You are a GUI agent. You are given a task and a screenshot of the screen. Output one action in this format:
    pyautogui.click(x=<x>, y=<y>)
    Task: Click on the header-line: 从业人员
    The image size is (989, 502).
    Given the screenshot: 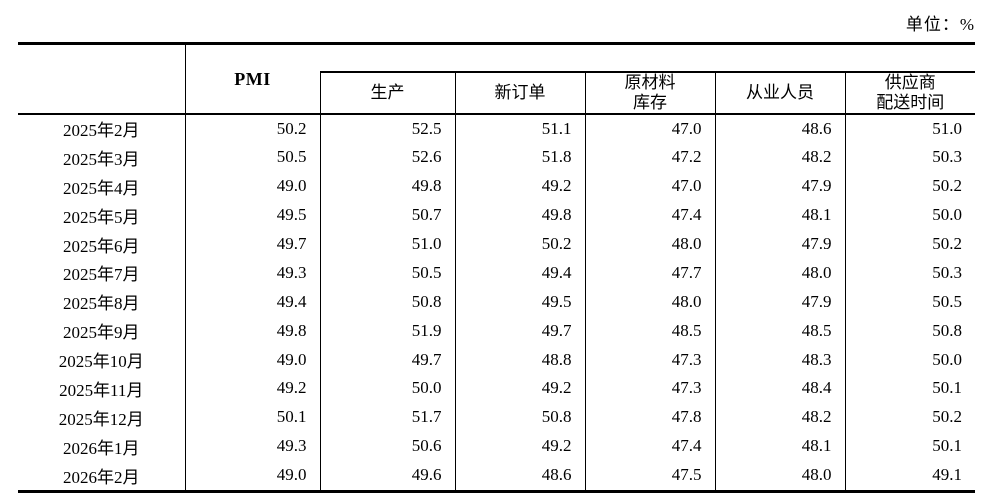 What is the action you would take?
    pyautogui.click(x=780, y=92)
    